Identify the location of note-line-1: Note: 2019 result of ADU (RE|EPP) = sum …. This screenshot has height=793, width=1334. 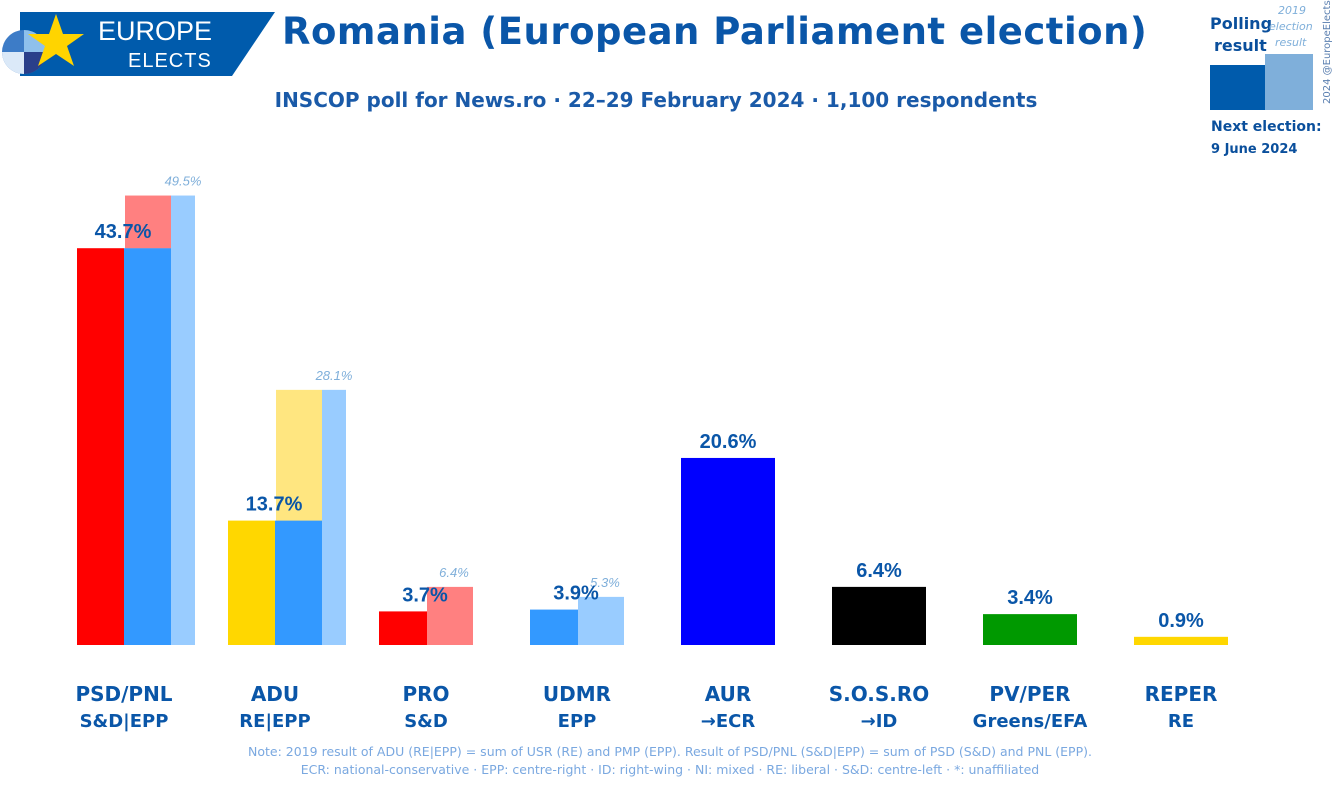
(670, 751).